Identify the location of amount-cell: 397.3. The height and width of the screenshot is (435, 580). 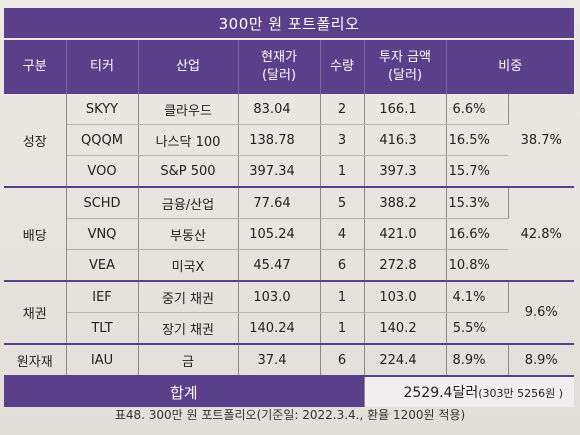
(405, 171).